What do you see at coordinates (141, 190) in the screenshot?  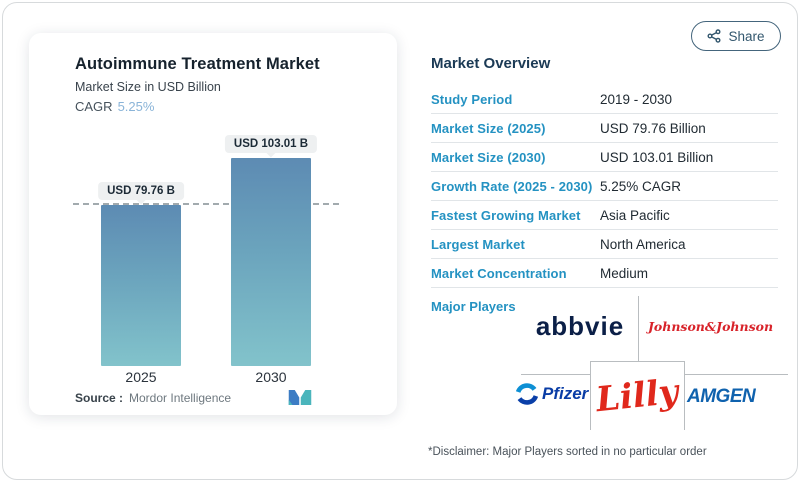 I see `bar-value-label-2025: USD 79.76 B` at bounding box center [141, 190].